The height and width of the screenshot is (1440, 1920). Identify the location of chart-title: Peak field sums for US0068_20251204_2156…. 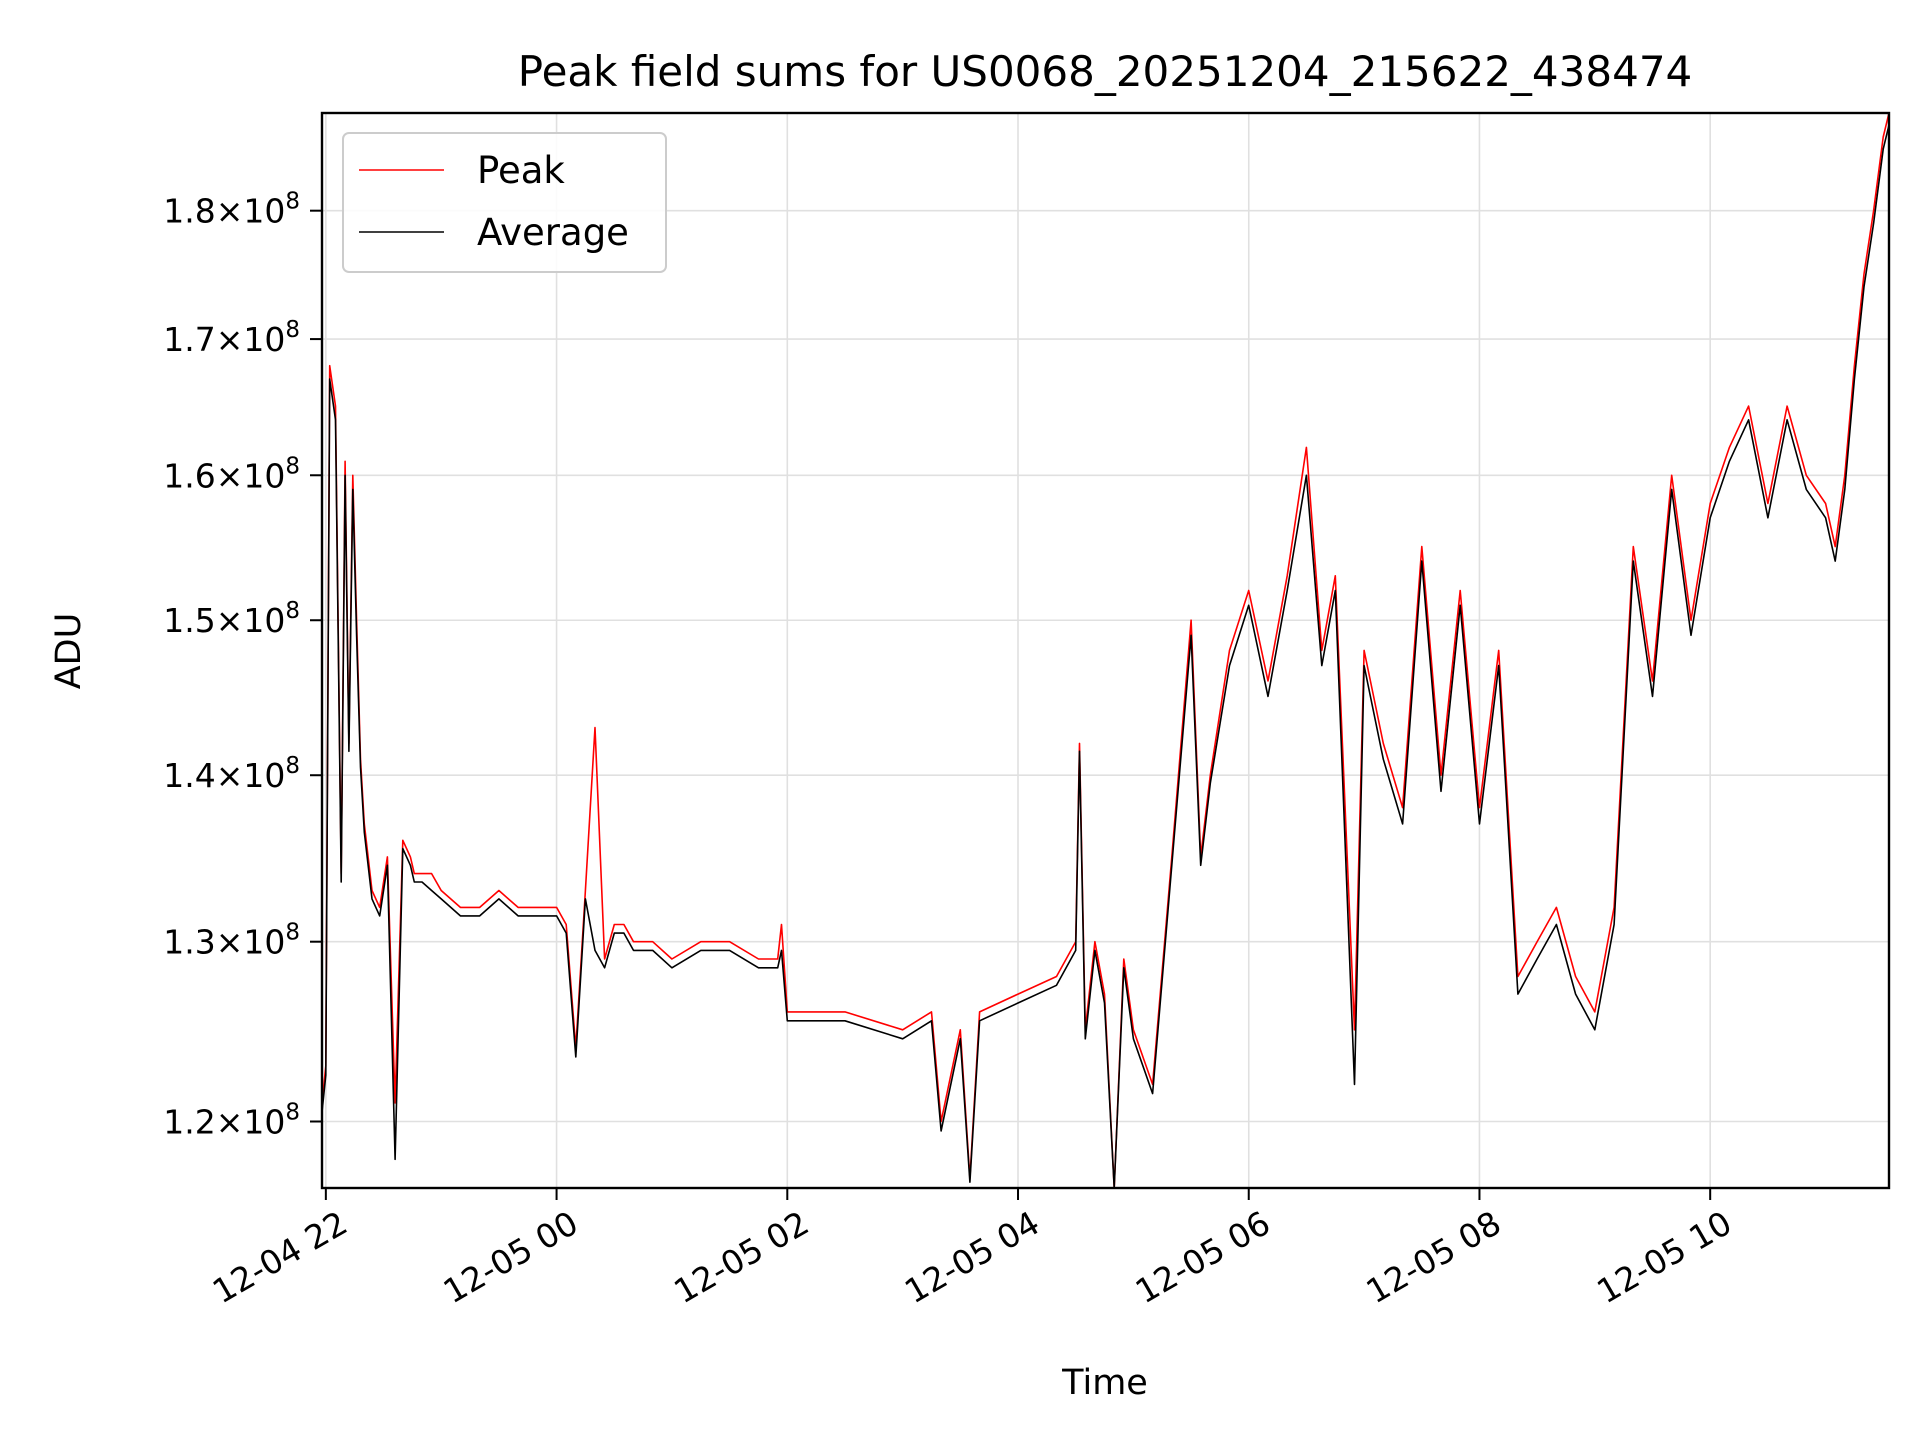
(1105, 71).